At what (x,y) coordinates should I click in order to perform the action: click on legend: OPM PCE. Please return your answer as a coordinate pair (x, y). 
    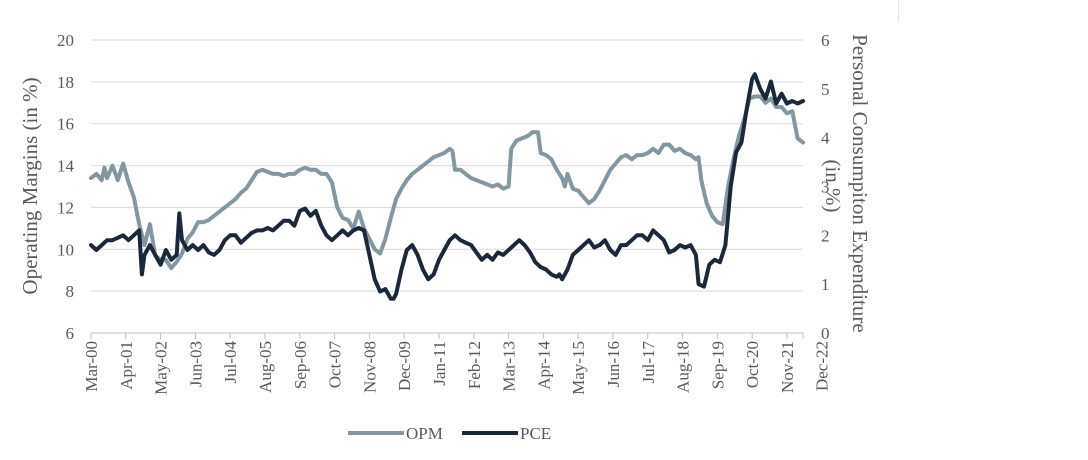
    Looking at the image, I should click on (449, 433).